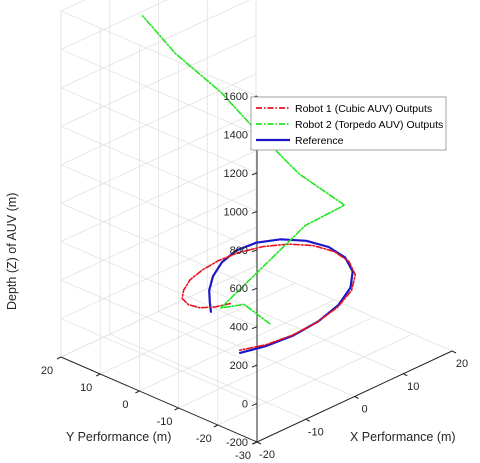 The height and width of the screenshot is (463, 480). What do you see at coordinates (125, 405) in the screenshot?
I see `y-tick-label-3: 0` at bounding box center [125, 405].